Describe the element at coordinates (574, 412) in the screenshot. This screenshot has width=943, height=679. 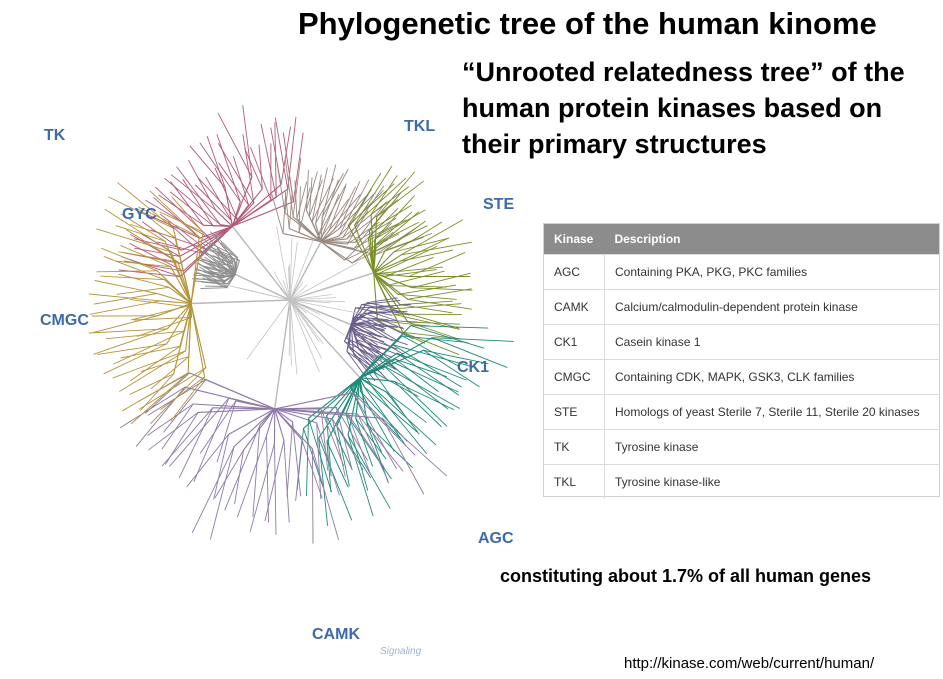
I see `kinase-cell: STE` at that location.